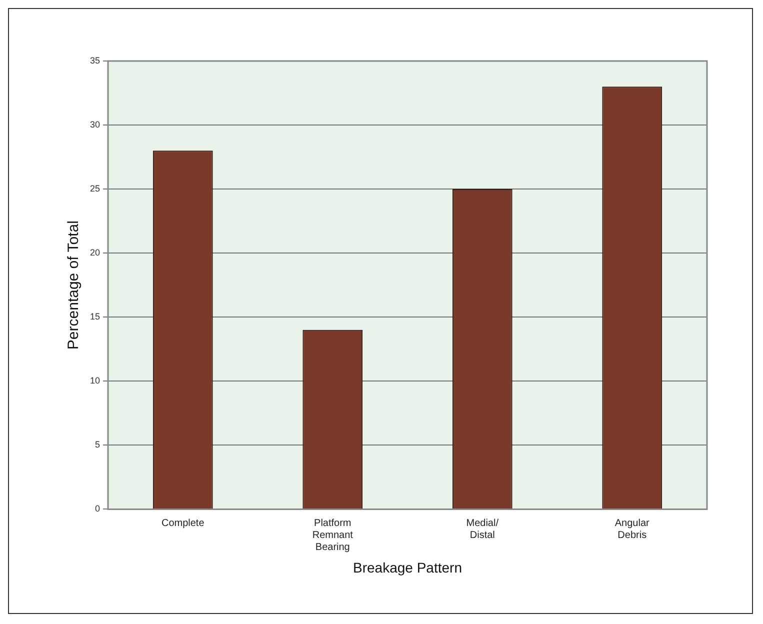 This screenshot has width=763, height=624. What do you see at coordinates (97, 445) in the screenshot?
I see `y-tick-label: 5` at bounding box center [97, 445].